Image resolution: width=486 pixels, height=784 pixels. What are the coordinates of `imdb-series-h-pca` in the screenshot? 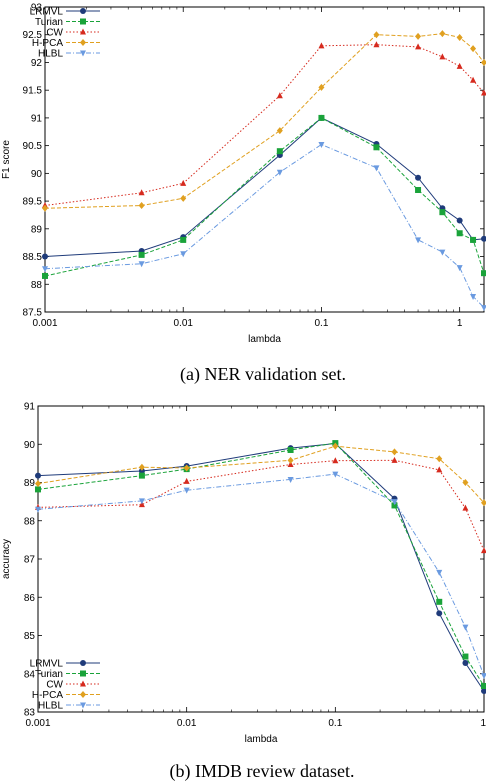 It's located at (260, 474).